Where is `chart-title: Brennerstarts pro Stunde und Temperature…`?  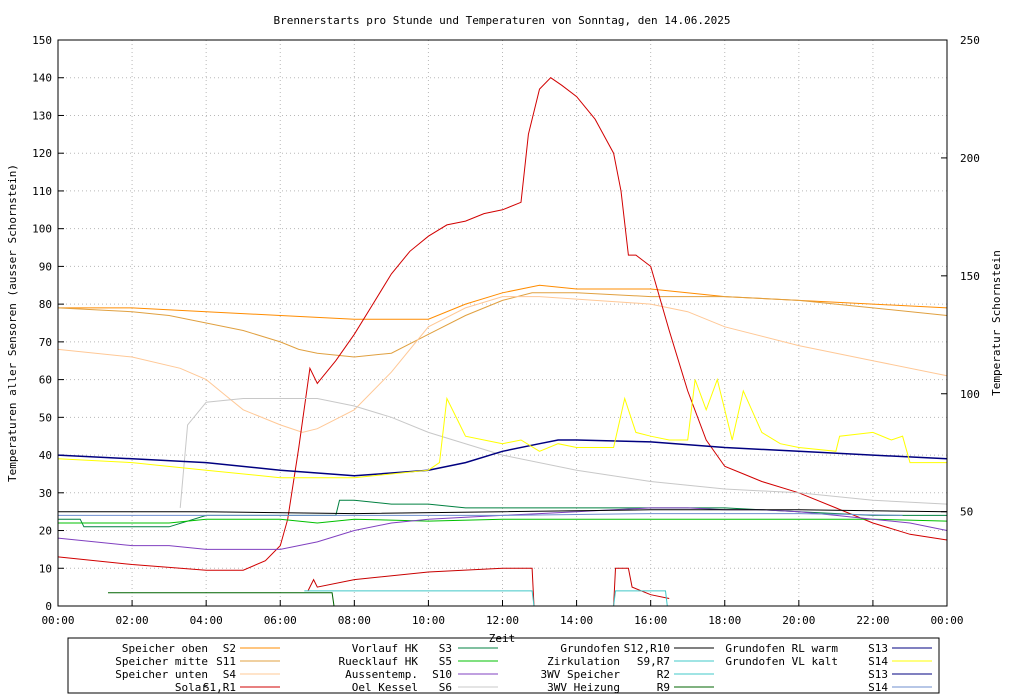 chart-title: Brennerstarts pro Stunde und Temperature… is located at coordinates (502, 20).